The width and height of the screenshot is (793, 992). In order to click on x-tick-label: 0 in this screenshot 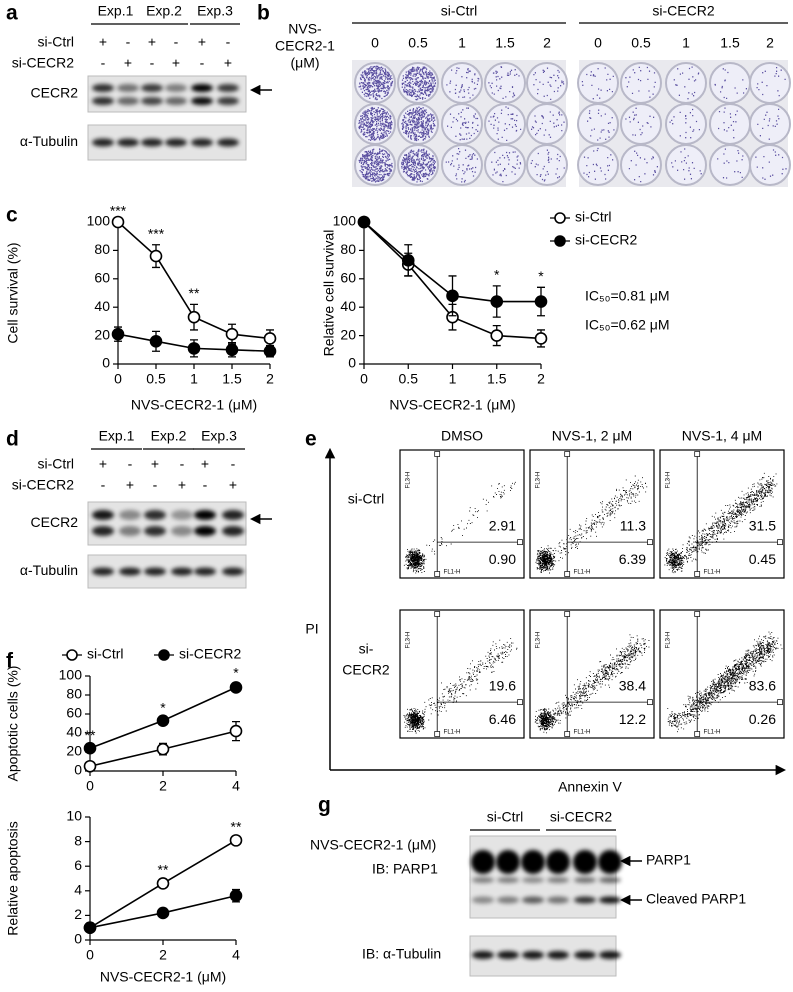, I will do `click(118, 379)`.